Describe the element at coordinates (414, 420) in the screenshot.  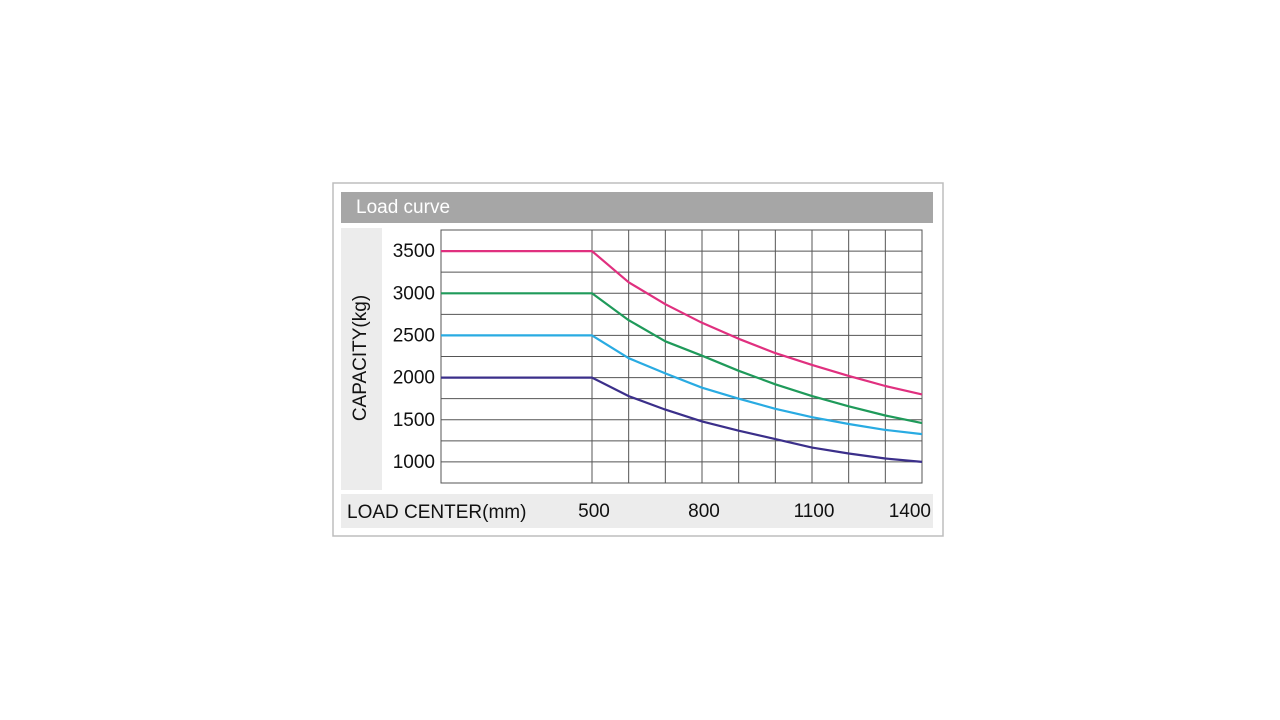
I see `y-tick-label: 1500` at that location.